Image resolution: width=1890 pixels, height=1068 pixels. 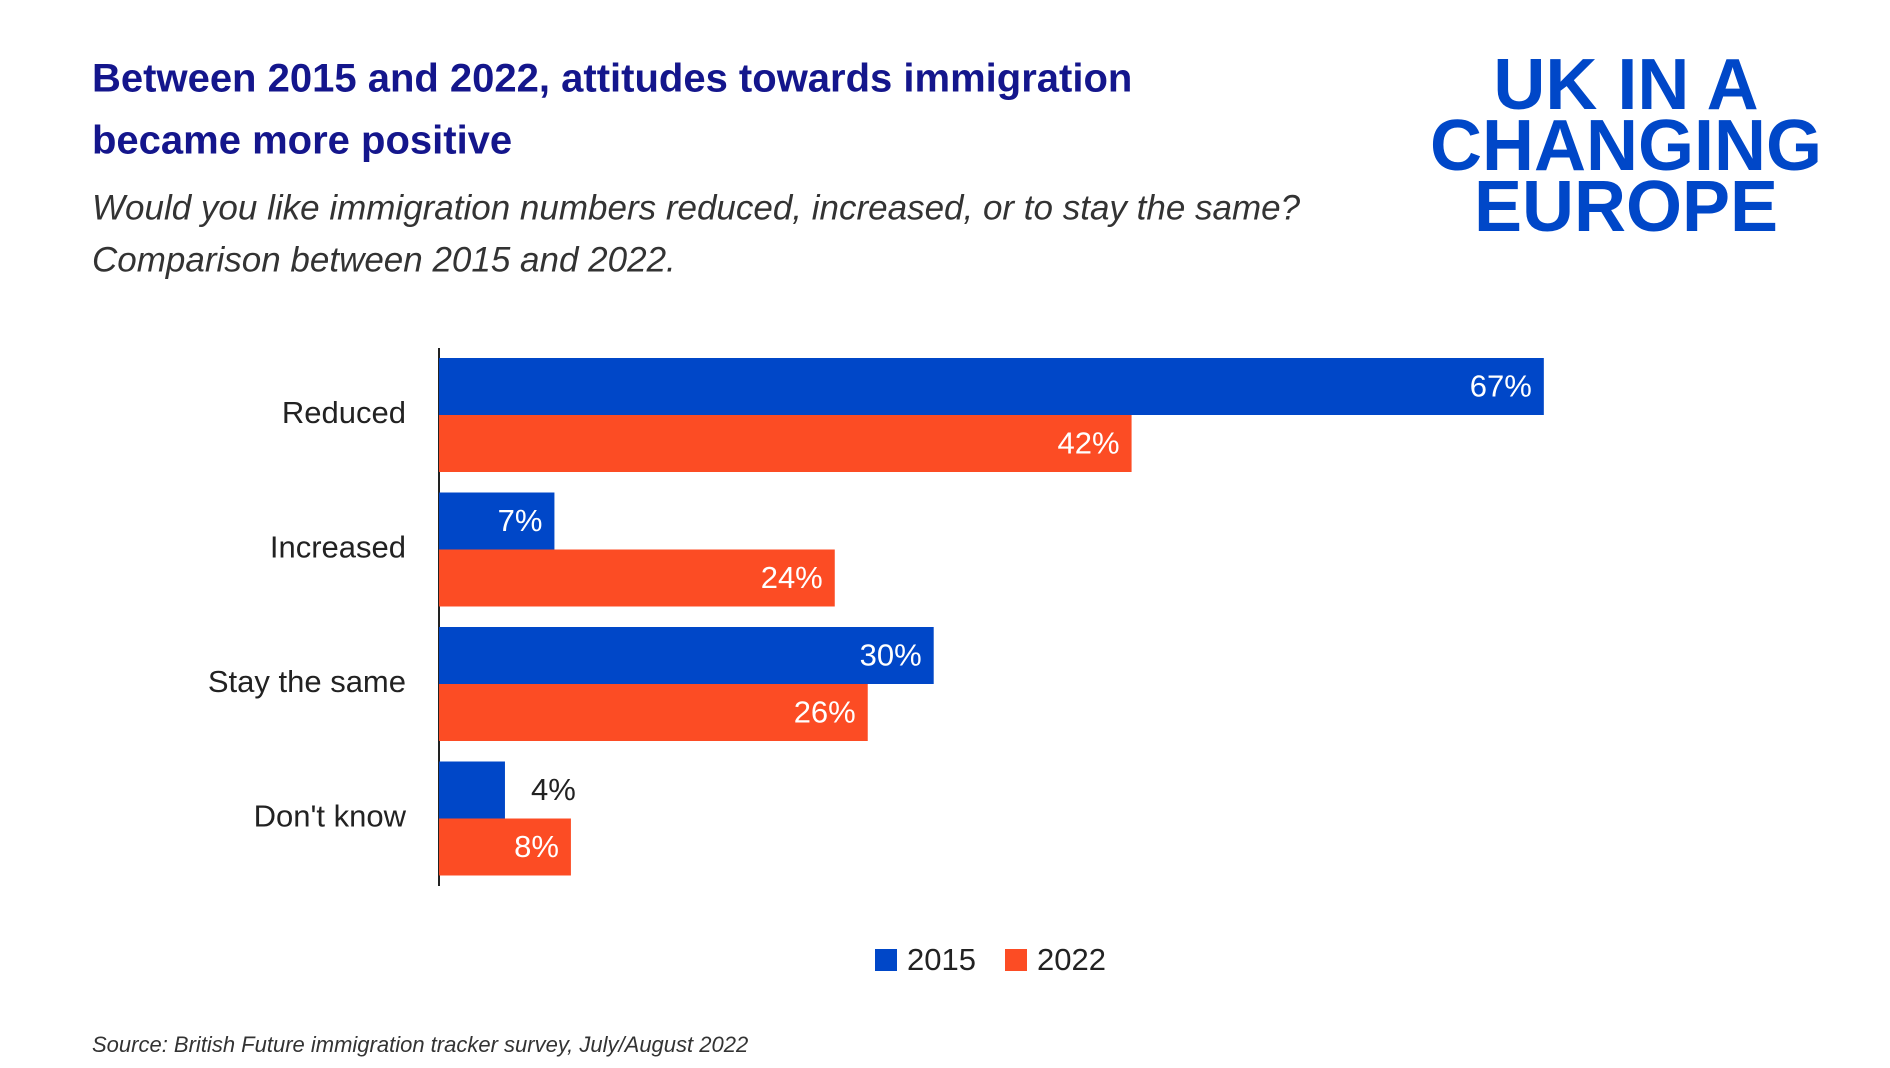 I want to click on logo-text: CHANGING, so click(x=1626, y=146).